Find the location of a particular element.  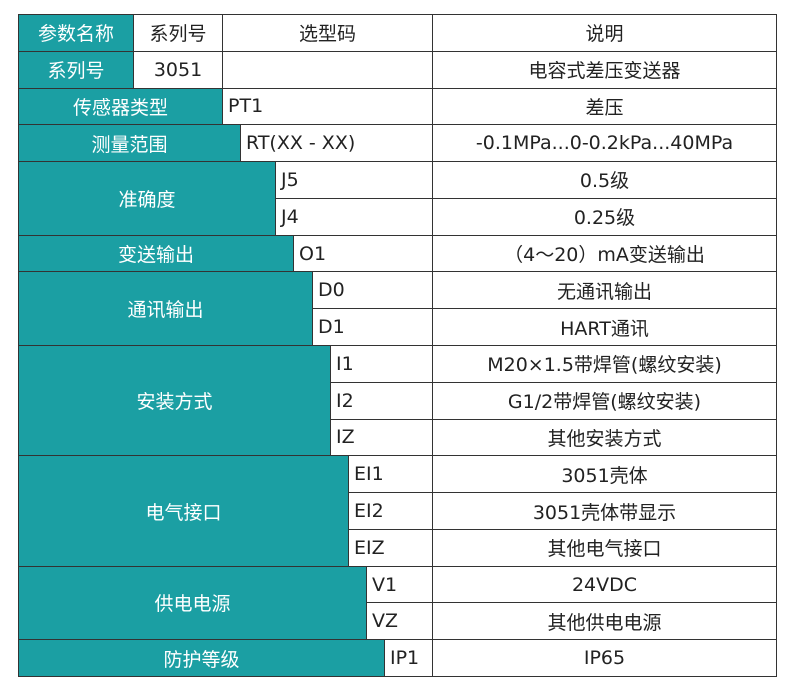

series-code: 3051 is located at coordinates (178, 69).